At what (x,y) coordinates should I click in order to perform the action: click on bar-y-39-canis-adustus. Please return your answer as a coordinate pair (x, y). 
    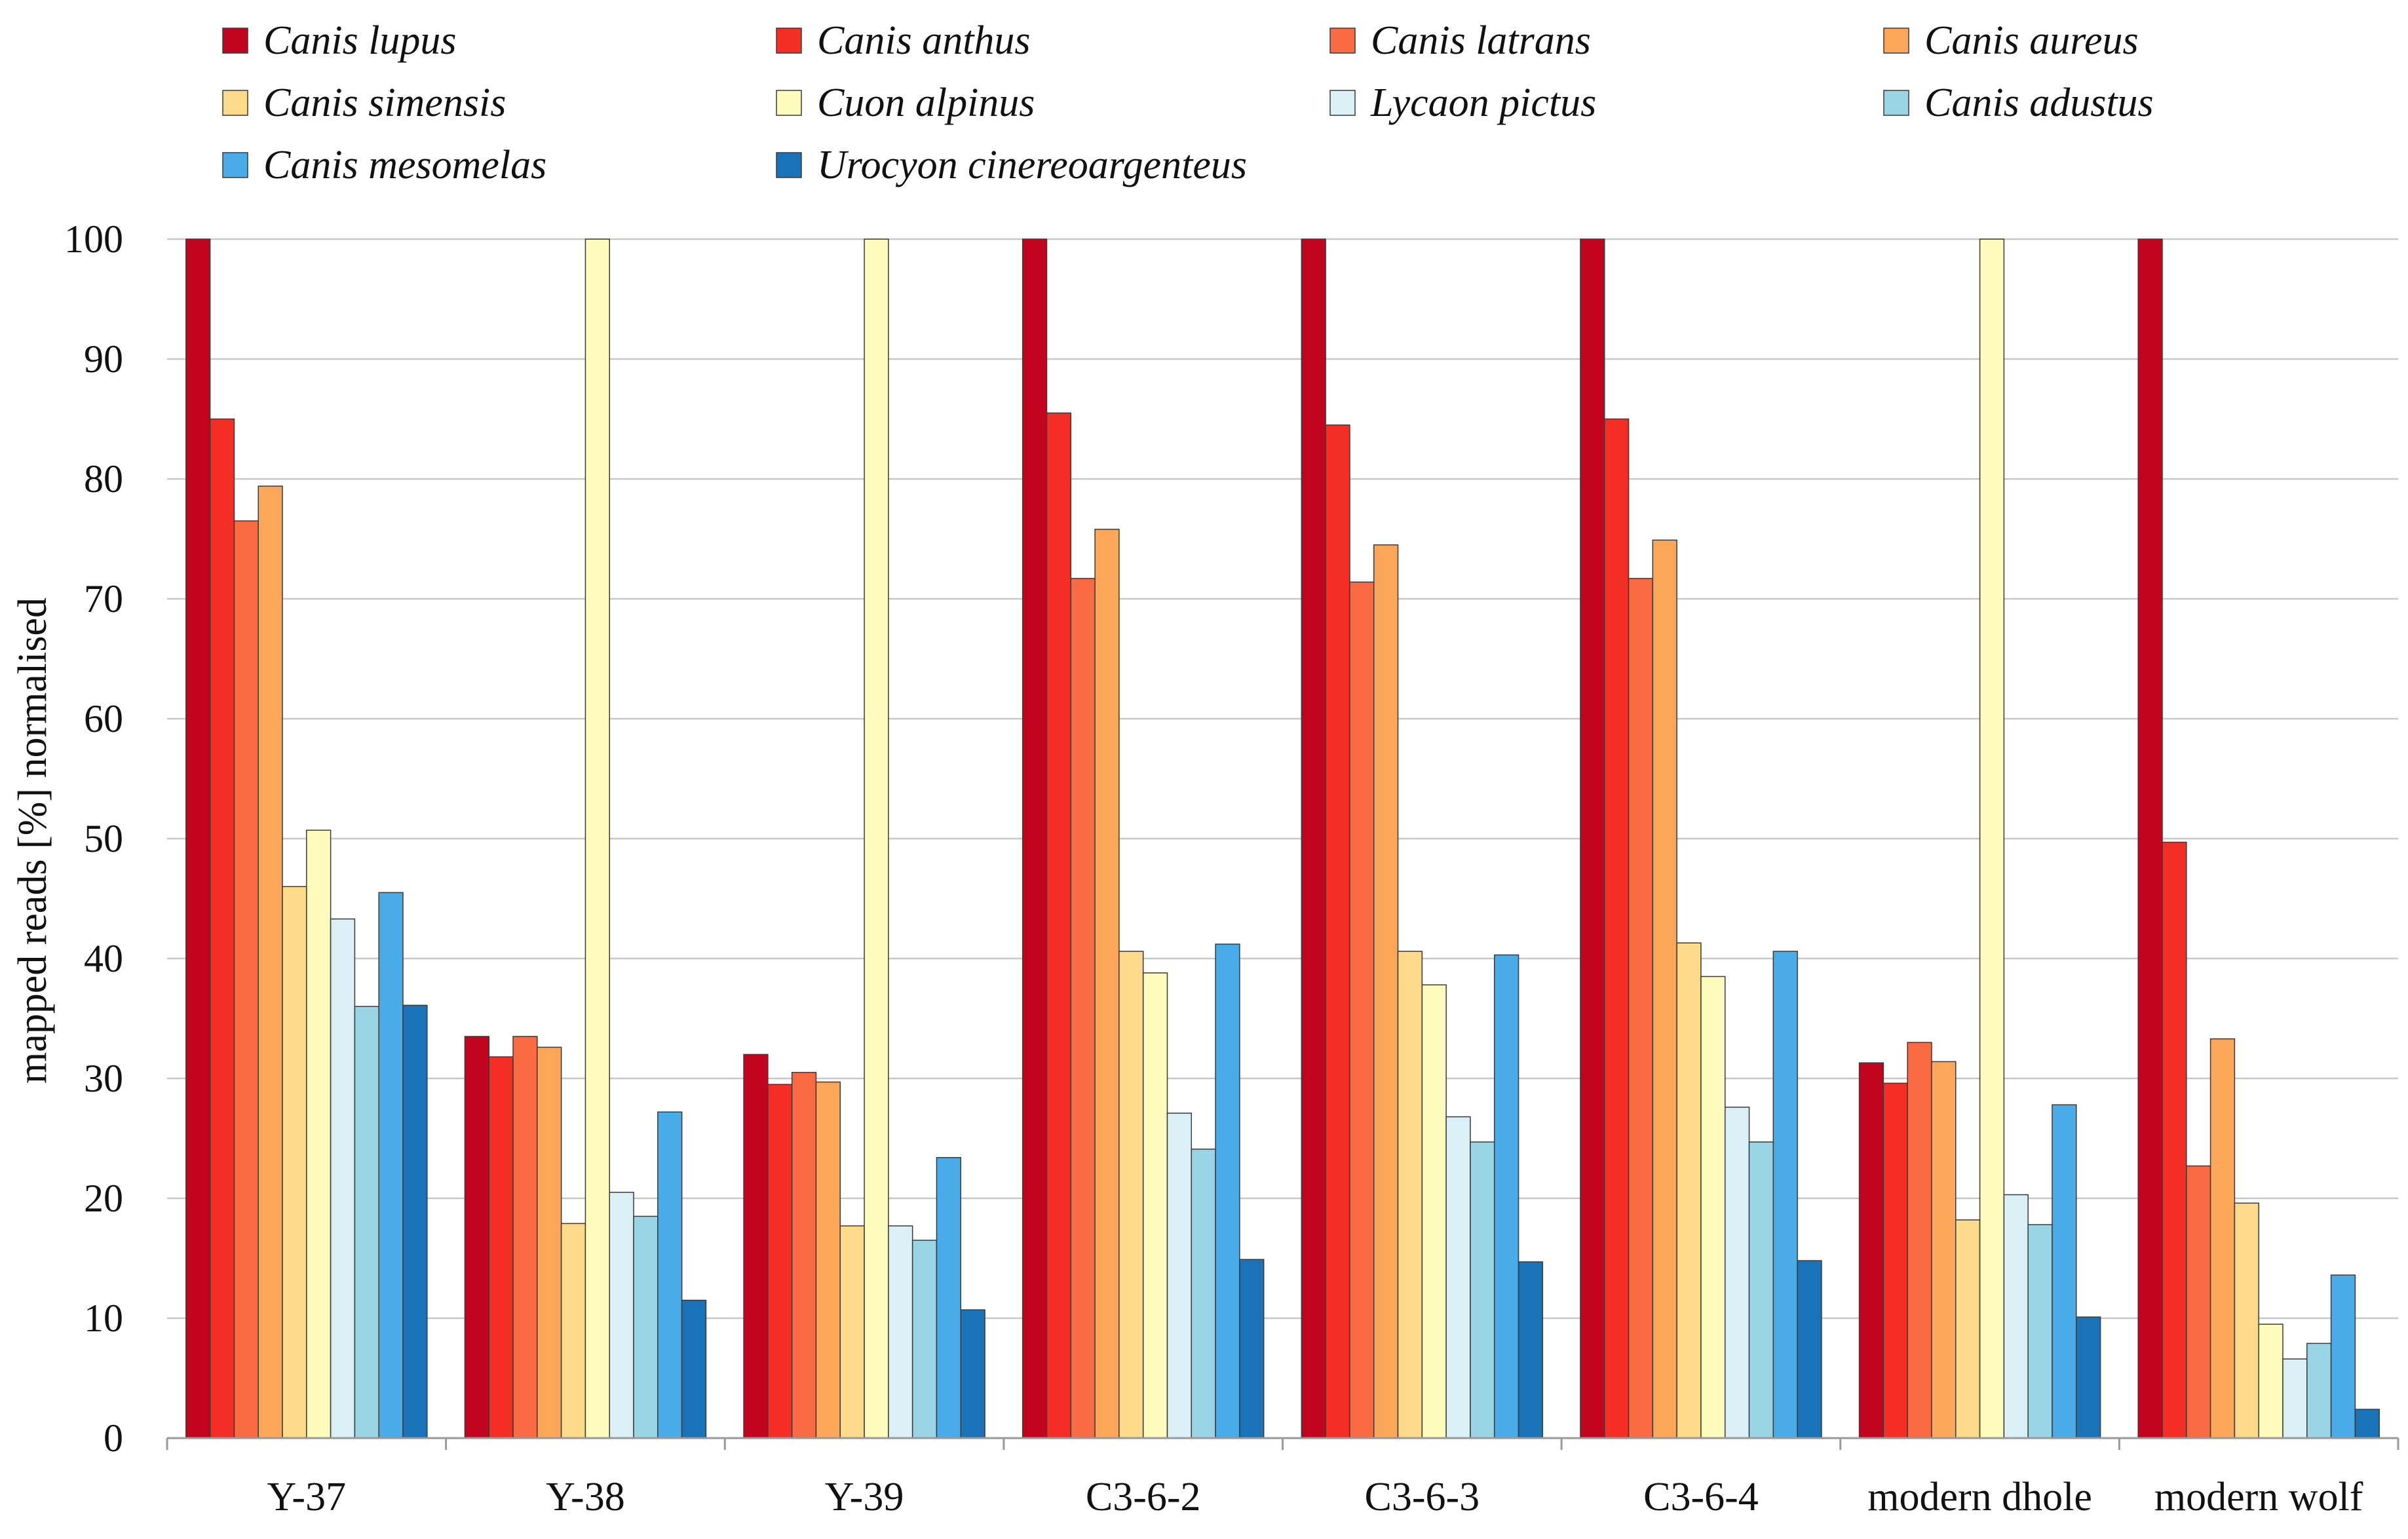
    Looking at the image, I should click on (925, 1339).